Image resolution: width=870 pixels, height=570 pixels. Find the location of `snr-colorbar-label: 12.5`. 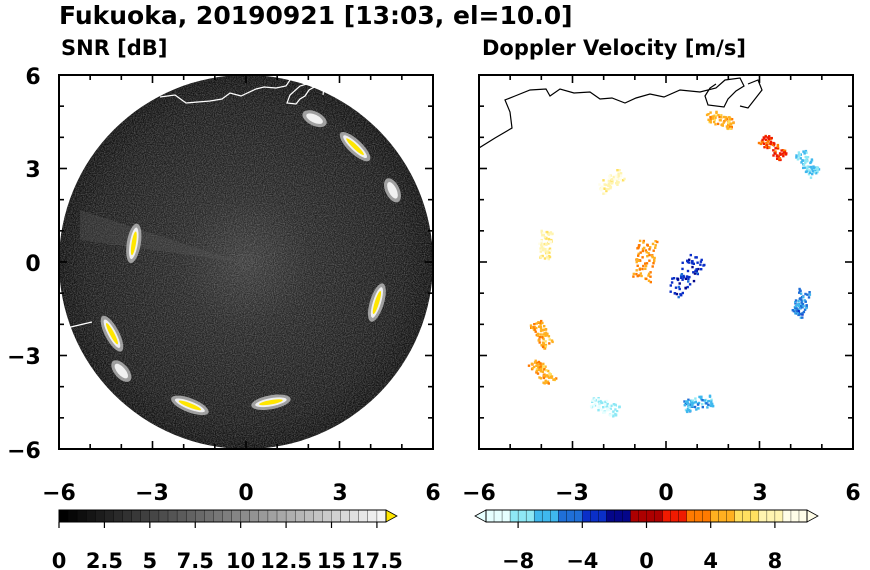

snr-colorbar-label: 12.5 is located at coordinates (286, 559).